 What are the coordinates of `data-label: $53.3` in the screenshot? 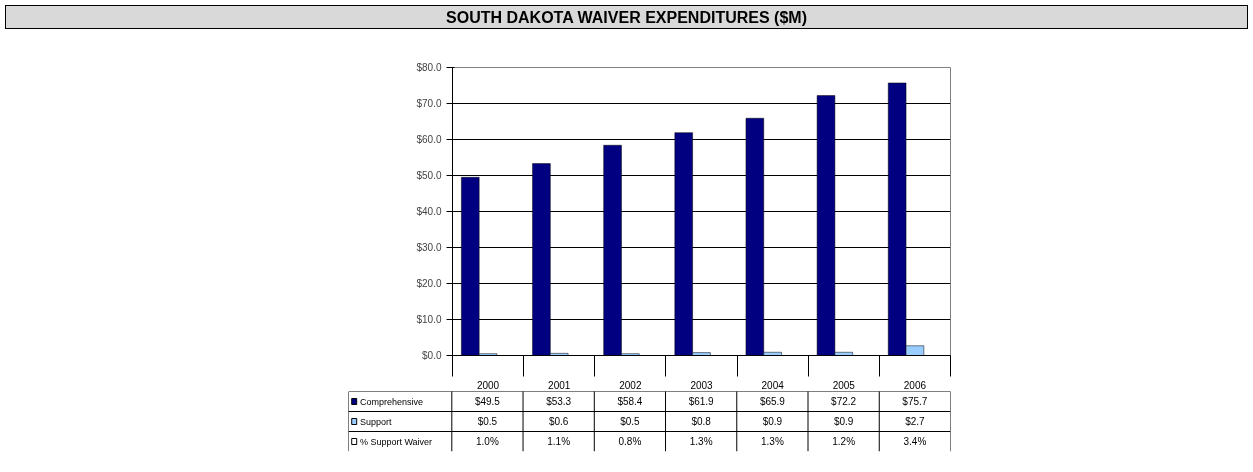 It's located at (559, 401).